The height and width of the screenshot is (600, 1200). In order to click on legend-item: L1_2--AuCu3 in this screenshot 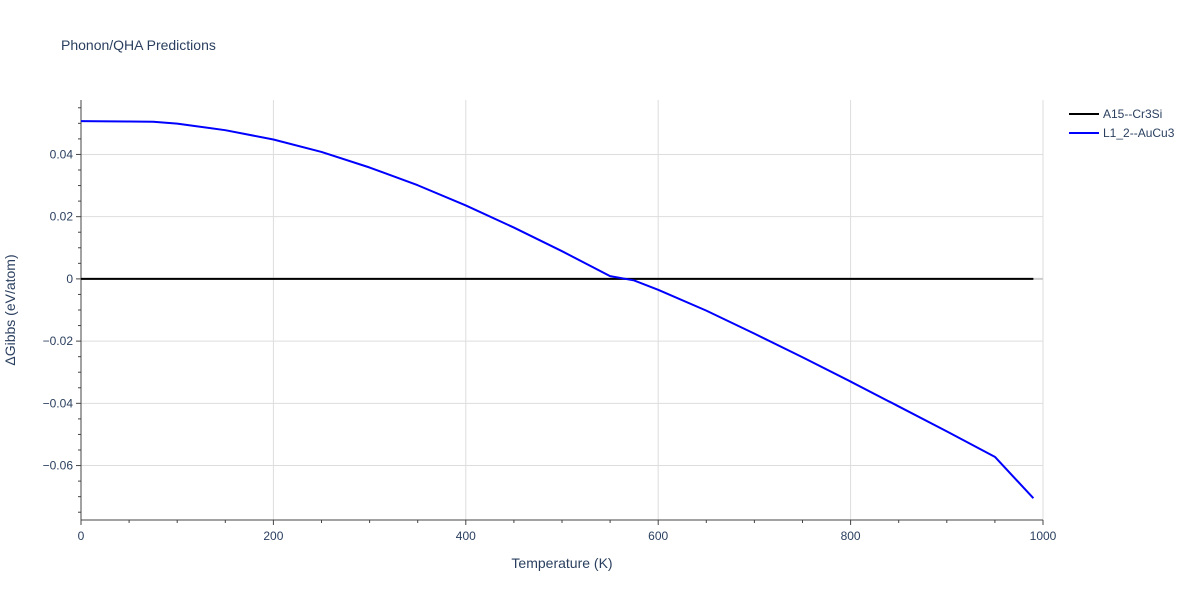, I will do `click(1122, 133)`.